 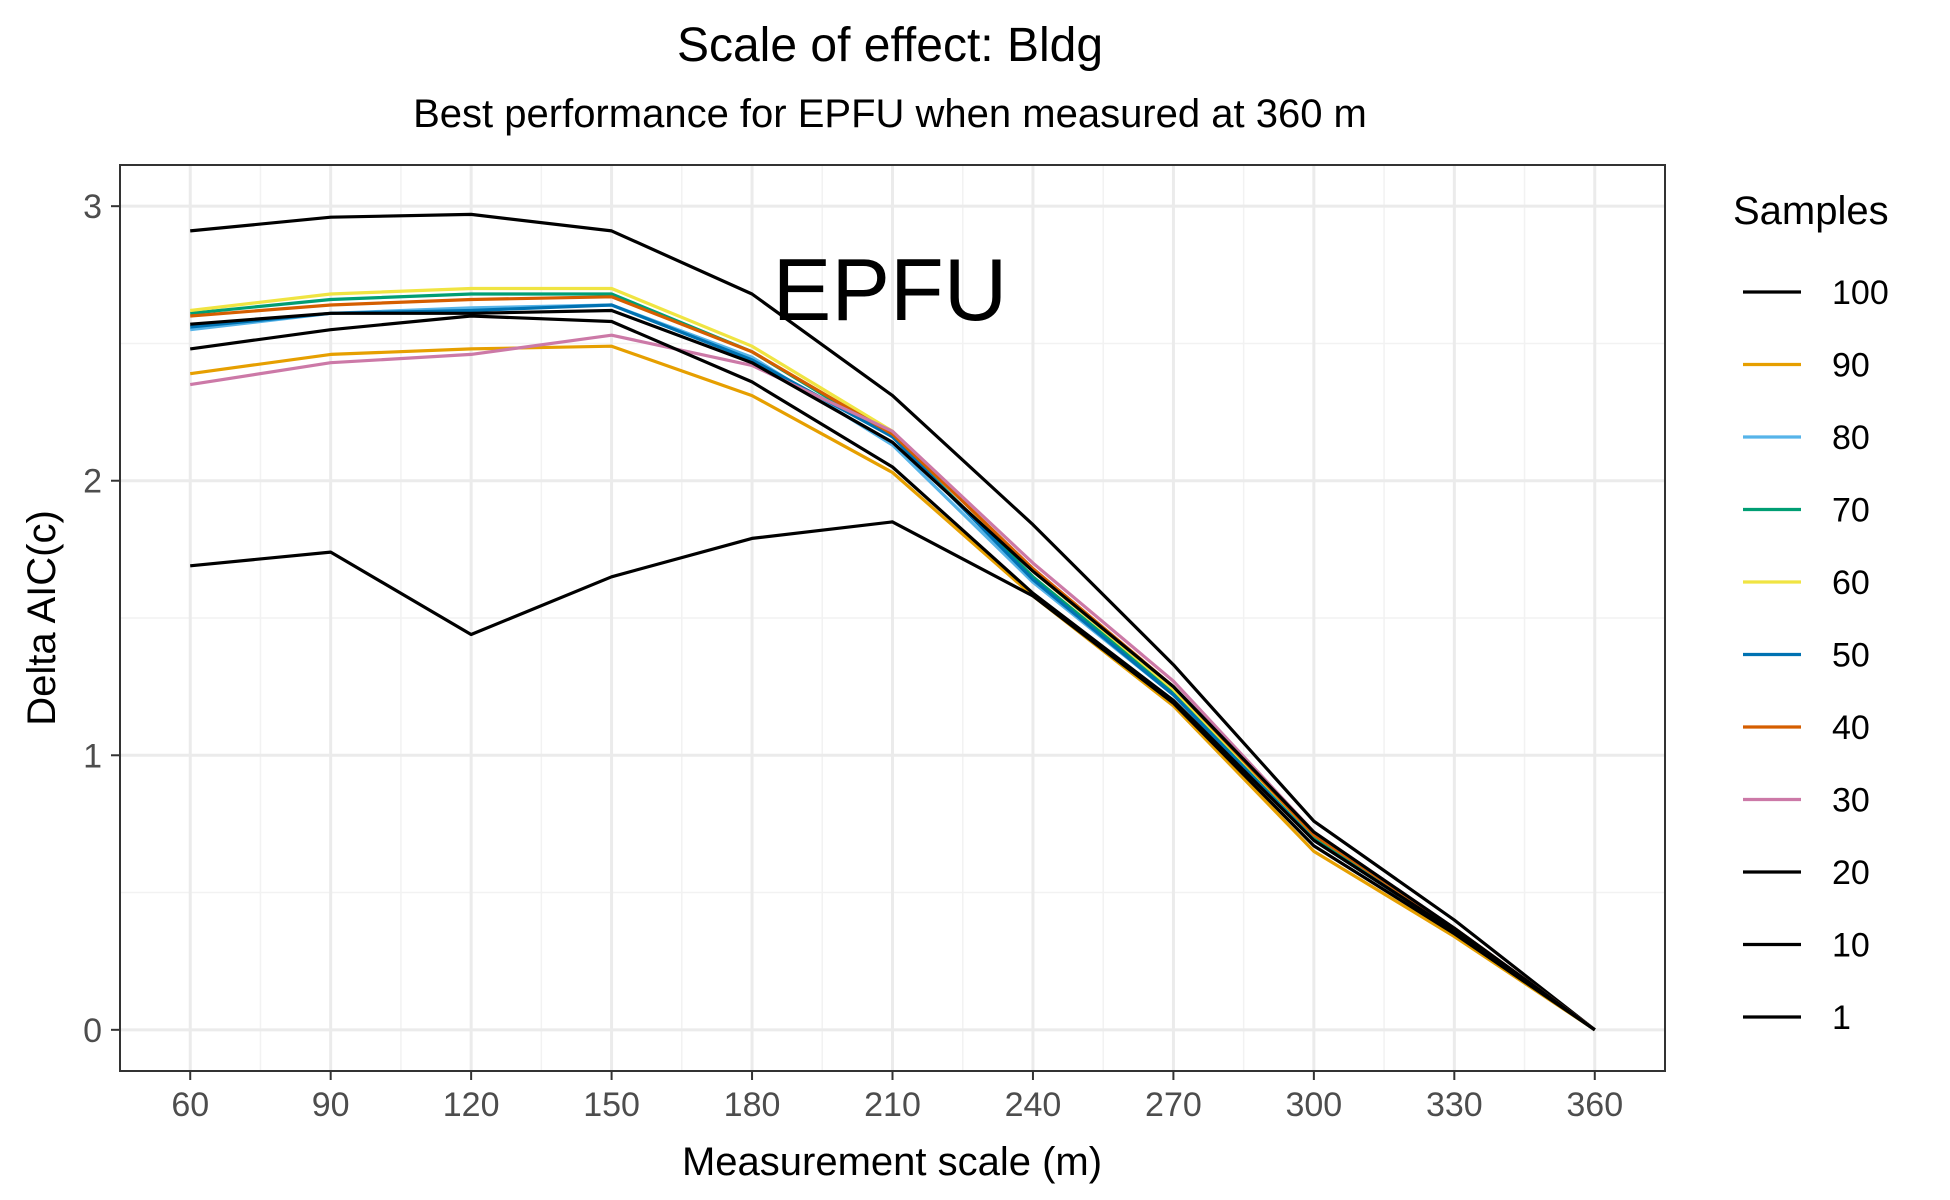 I want to click on legend-title: Samples, so click(x=1811, y=211).